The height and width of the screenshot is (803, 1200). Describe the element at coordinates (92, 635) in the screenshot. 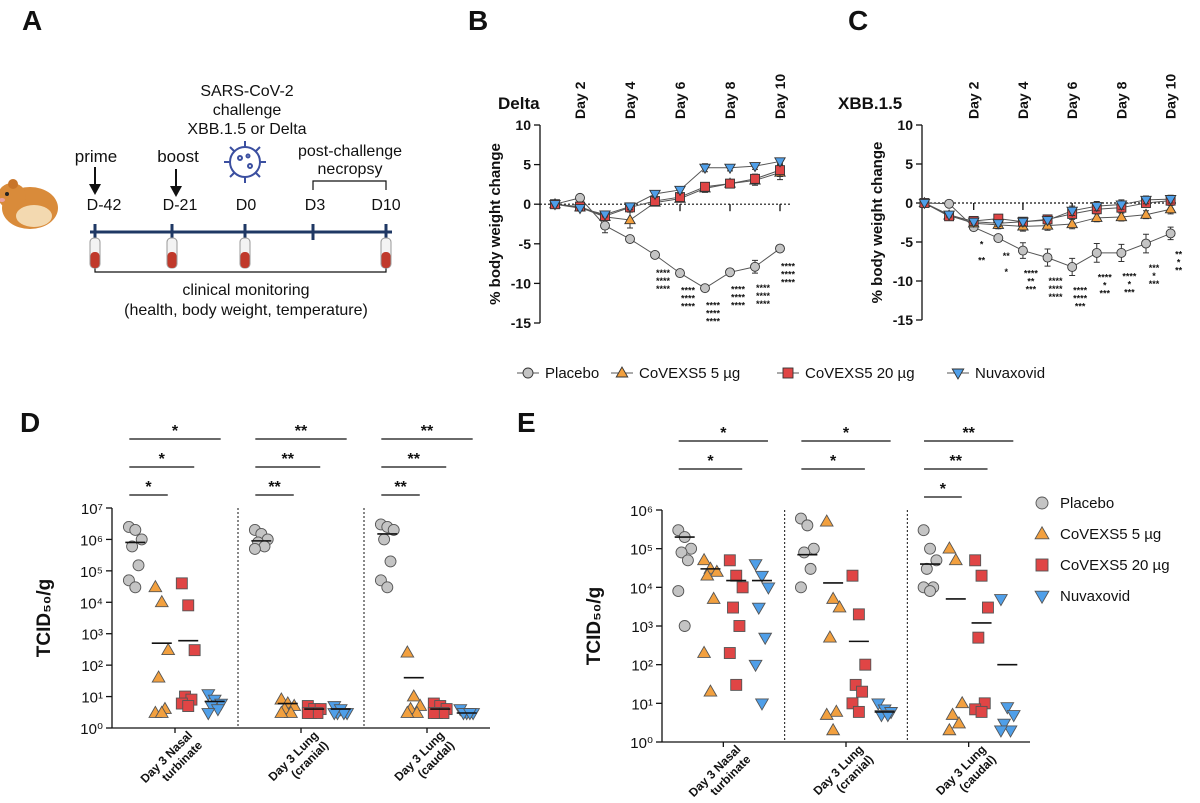

I see `y-tick-label: 10³` at that location.